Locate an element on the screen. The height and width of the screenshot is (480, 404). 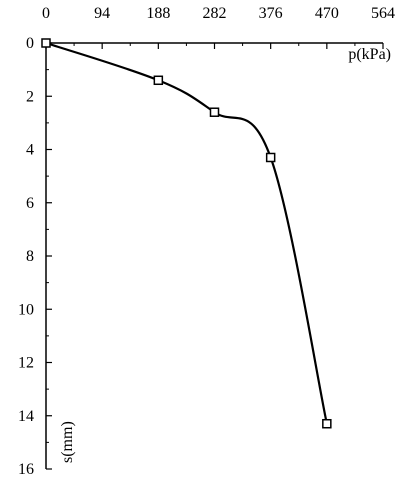
y-axis-title: s(mm) is located at coordinates (67, 442).